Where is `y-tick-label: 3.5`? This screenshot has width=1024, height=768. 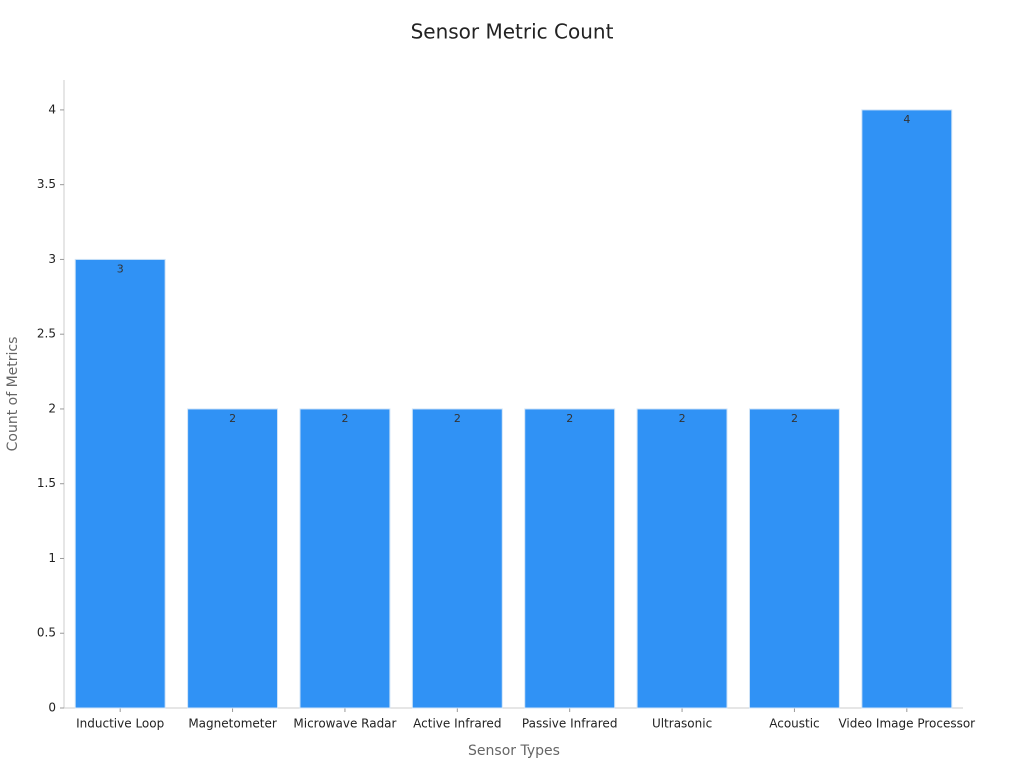 y-tick-label: 3.5 is located at coordinates (46, 184).